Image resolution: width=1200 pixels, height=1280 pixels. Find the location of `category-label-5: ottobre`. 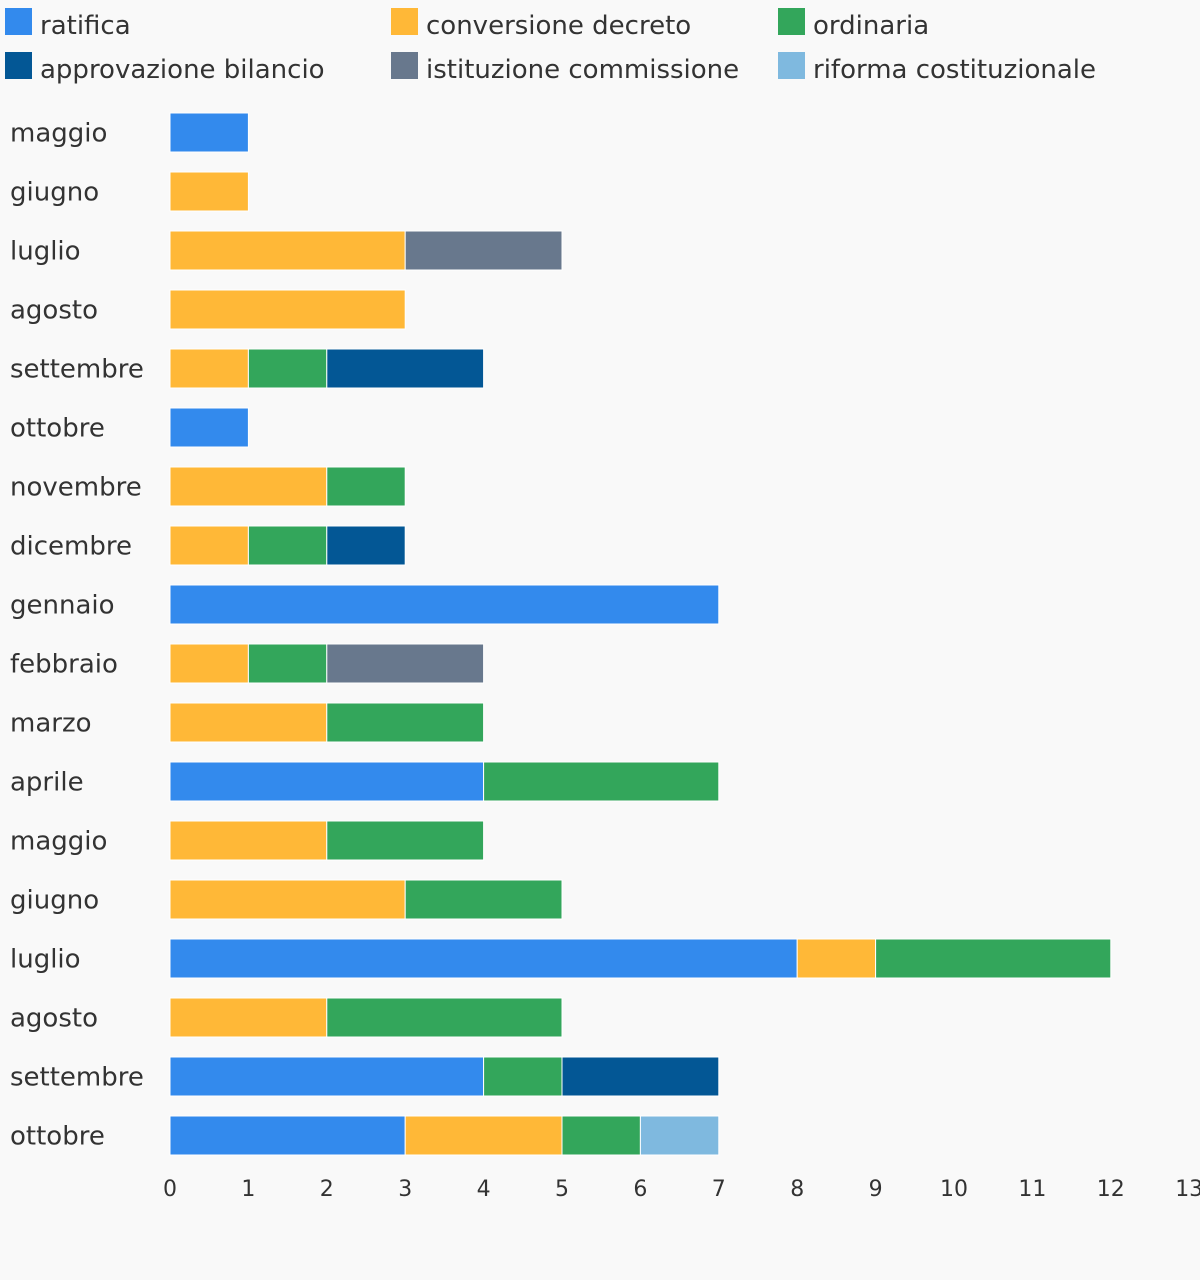

category-label-5: ottobre is located at coordinates (57, 429).